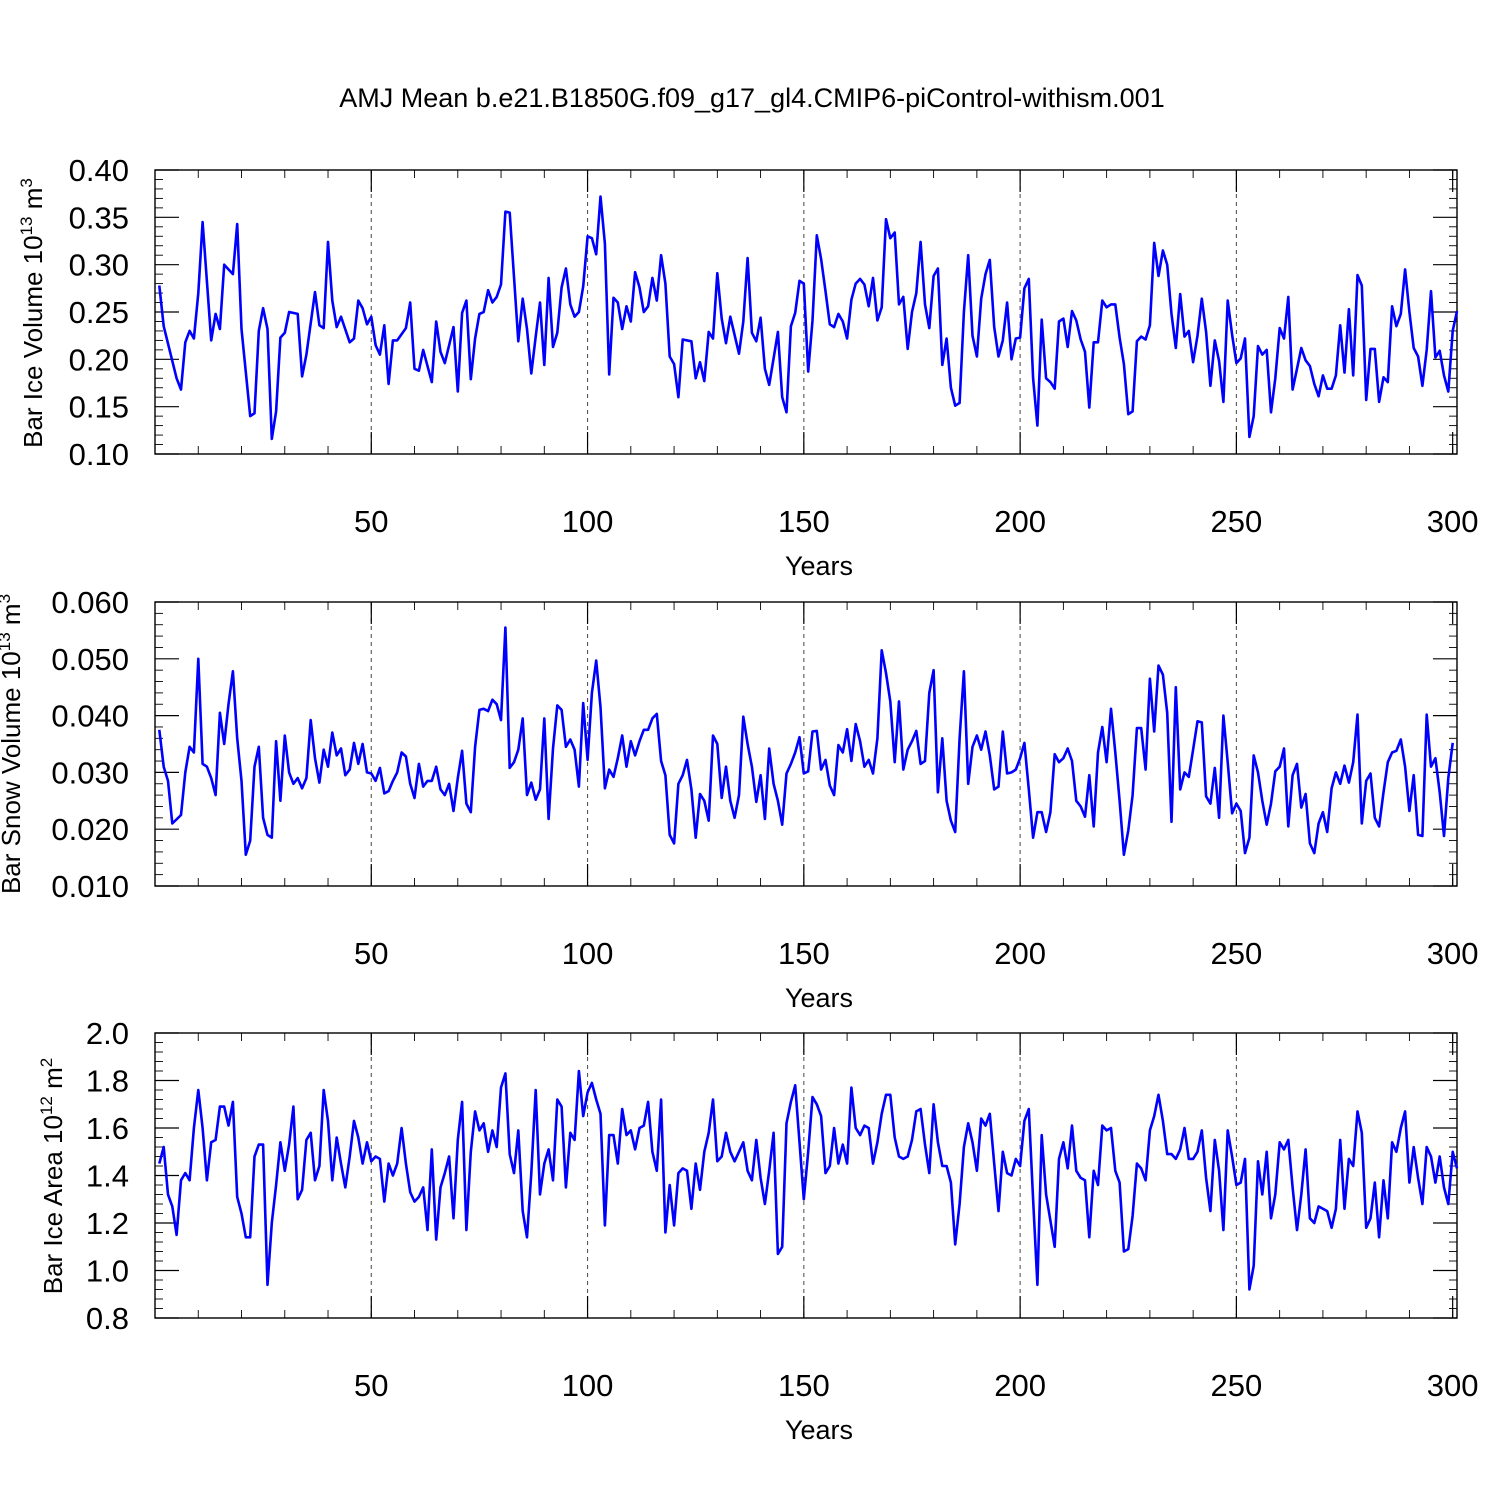  I want to click on y-tick-label: 0.30, so click(99, 265).